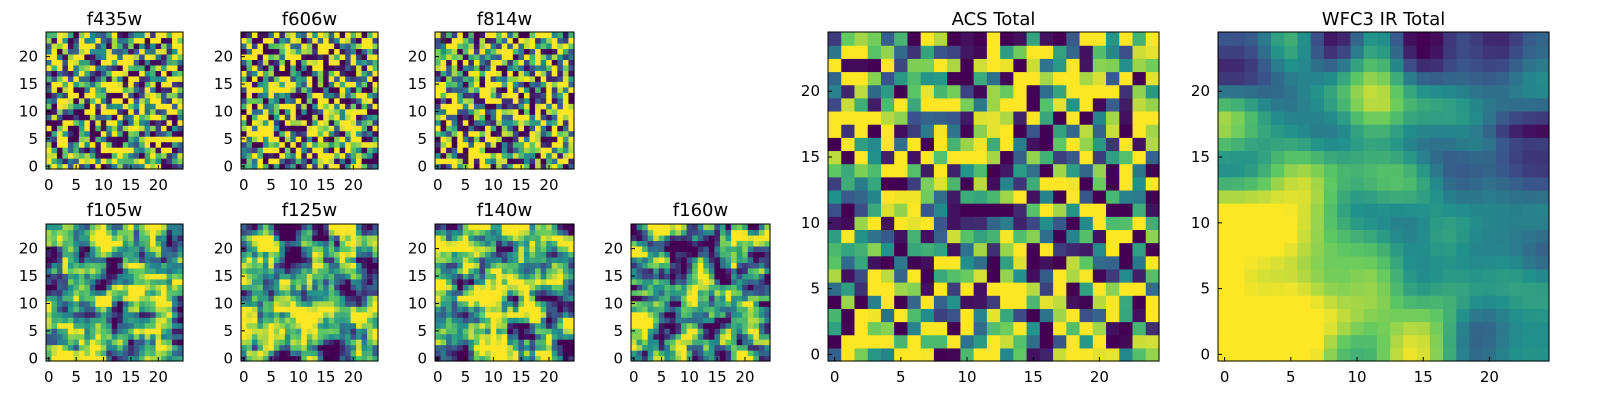 This screenshot has height=400, width=1600. Describe the element at coordinates (28, 303) in the screenshot. I see `y-tick-label: 10` at that location.